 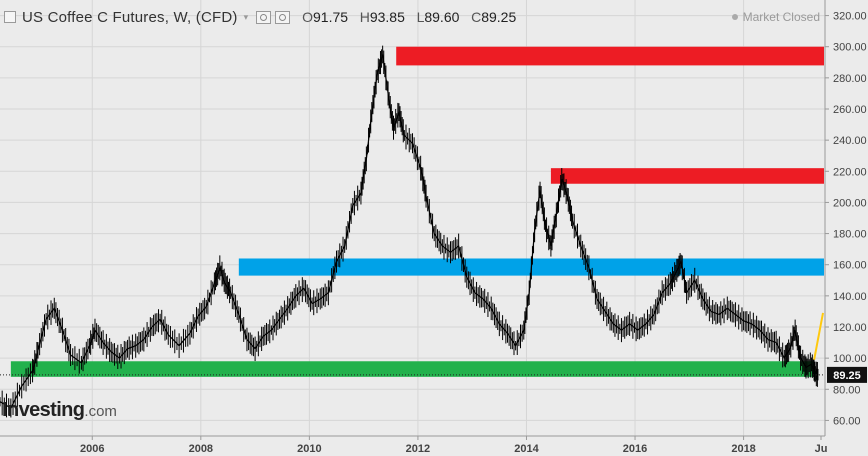 What do you see at coordinates (850, 266) in the screenshot?
I see `y-tick-label: 160.00` at bounding box center [850, 266].